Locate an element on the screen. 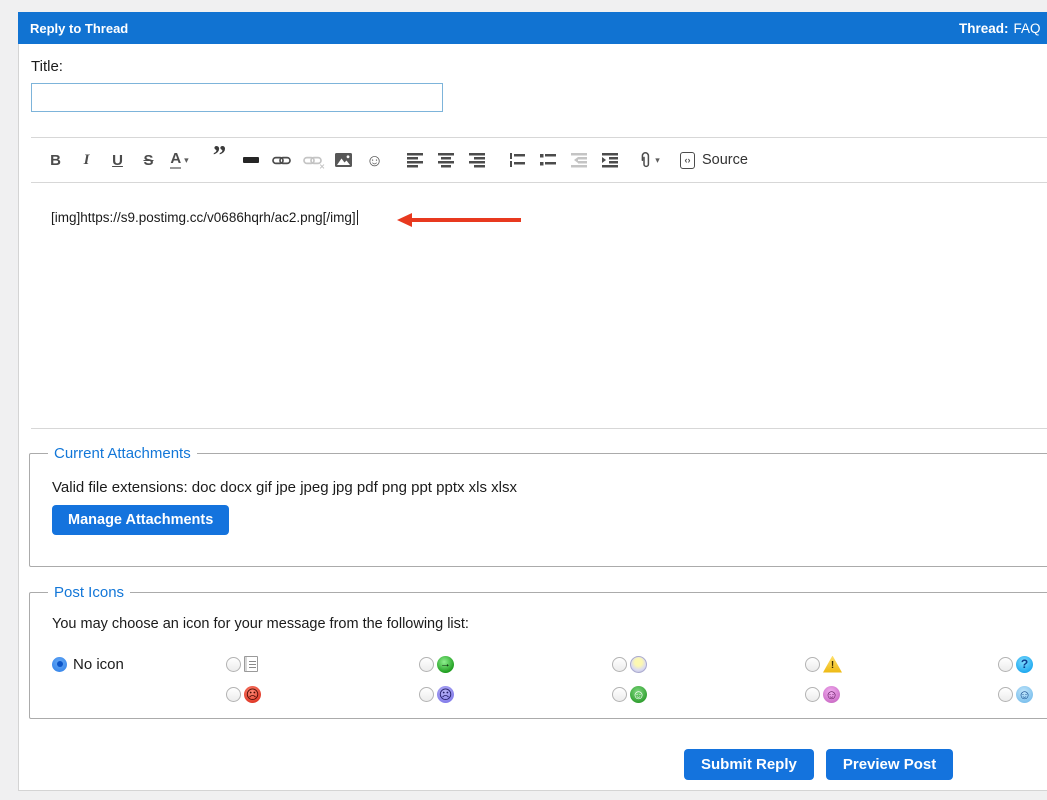 The image size is (1047, 800). italic-button: I is located at coordinates (86, 160).